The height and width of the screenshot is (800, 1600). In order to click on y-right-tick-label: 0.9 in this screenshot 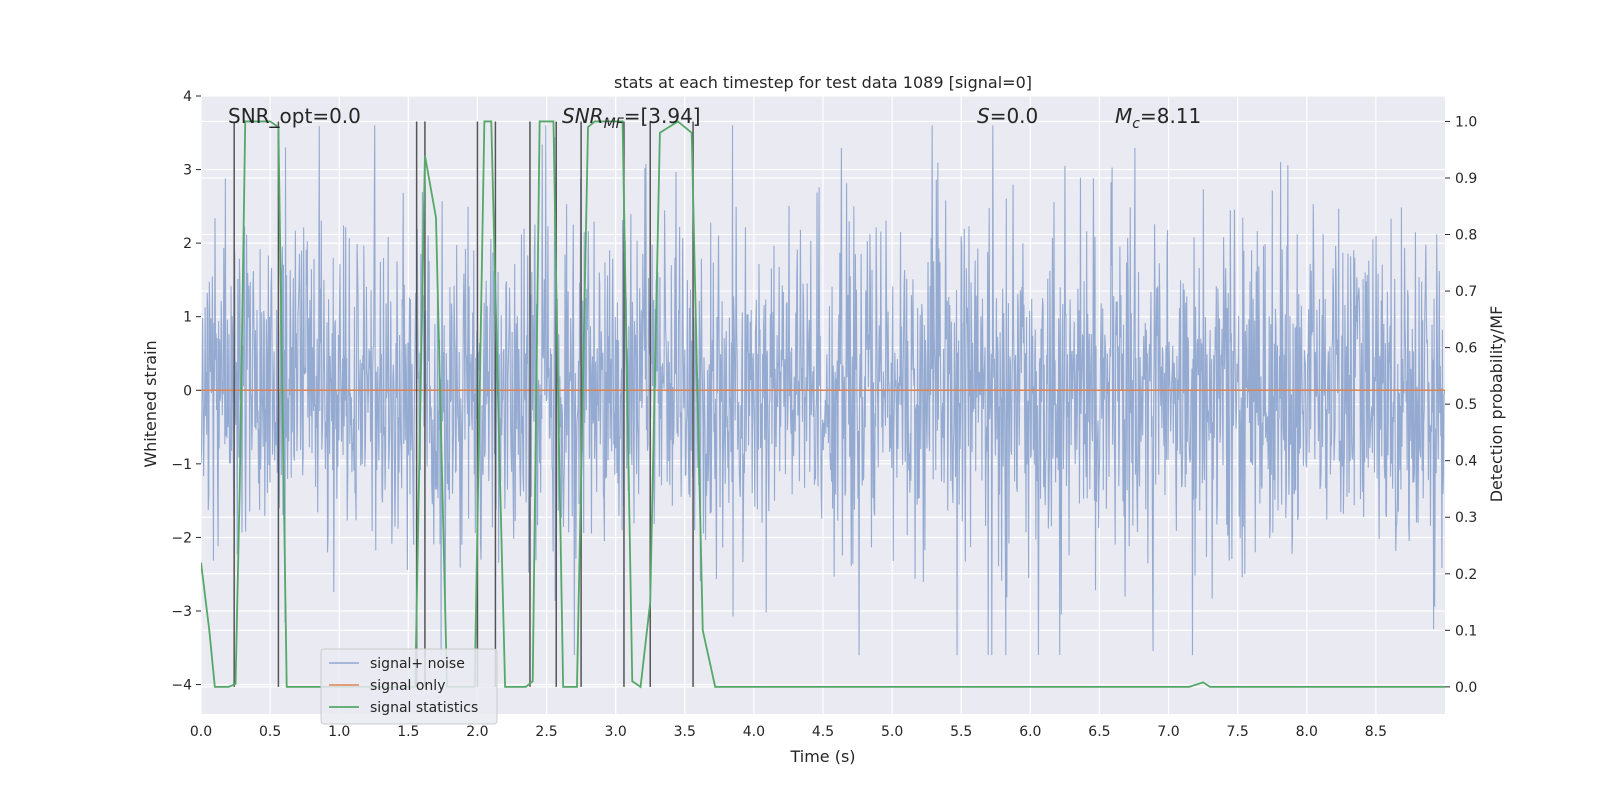, I will do `click(1466, 179)`.